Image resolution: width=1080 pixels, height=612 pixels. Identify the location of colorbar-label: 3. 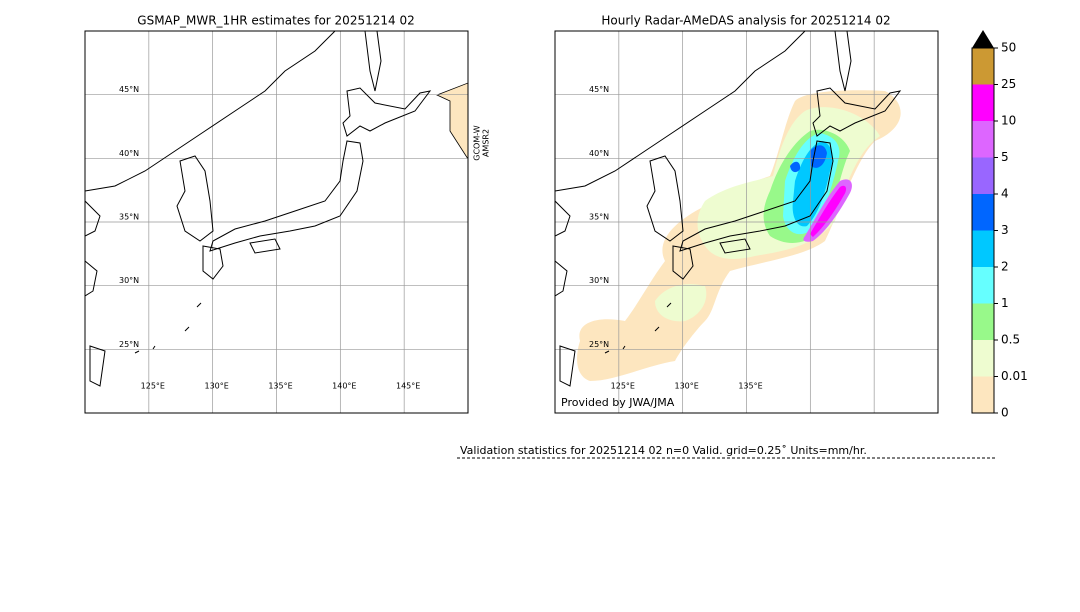
(1005, 230).